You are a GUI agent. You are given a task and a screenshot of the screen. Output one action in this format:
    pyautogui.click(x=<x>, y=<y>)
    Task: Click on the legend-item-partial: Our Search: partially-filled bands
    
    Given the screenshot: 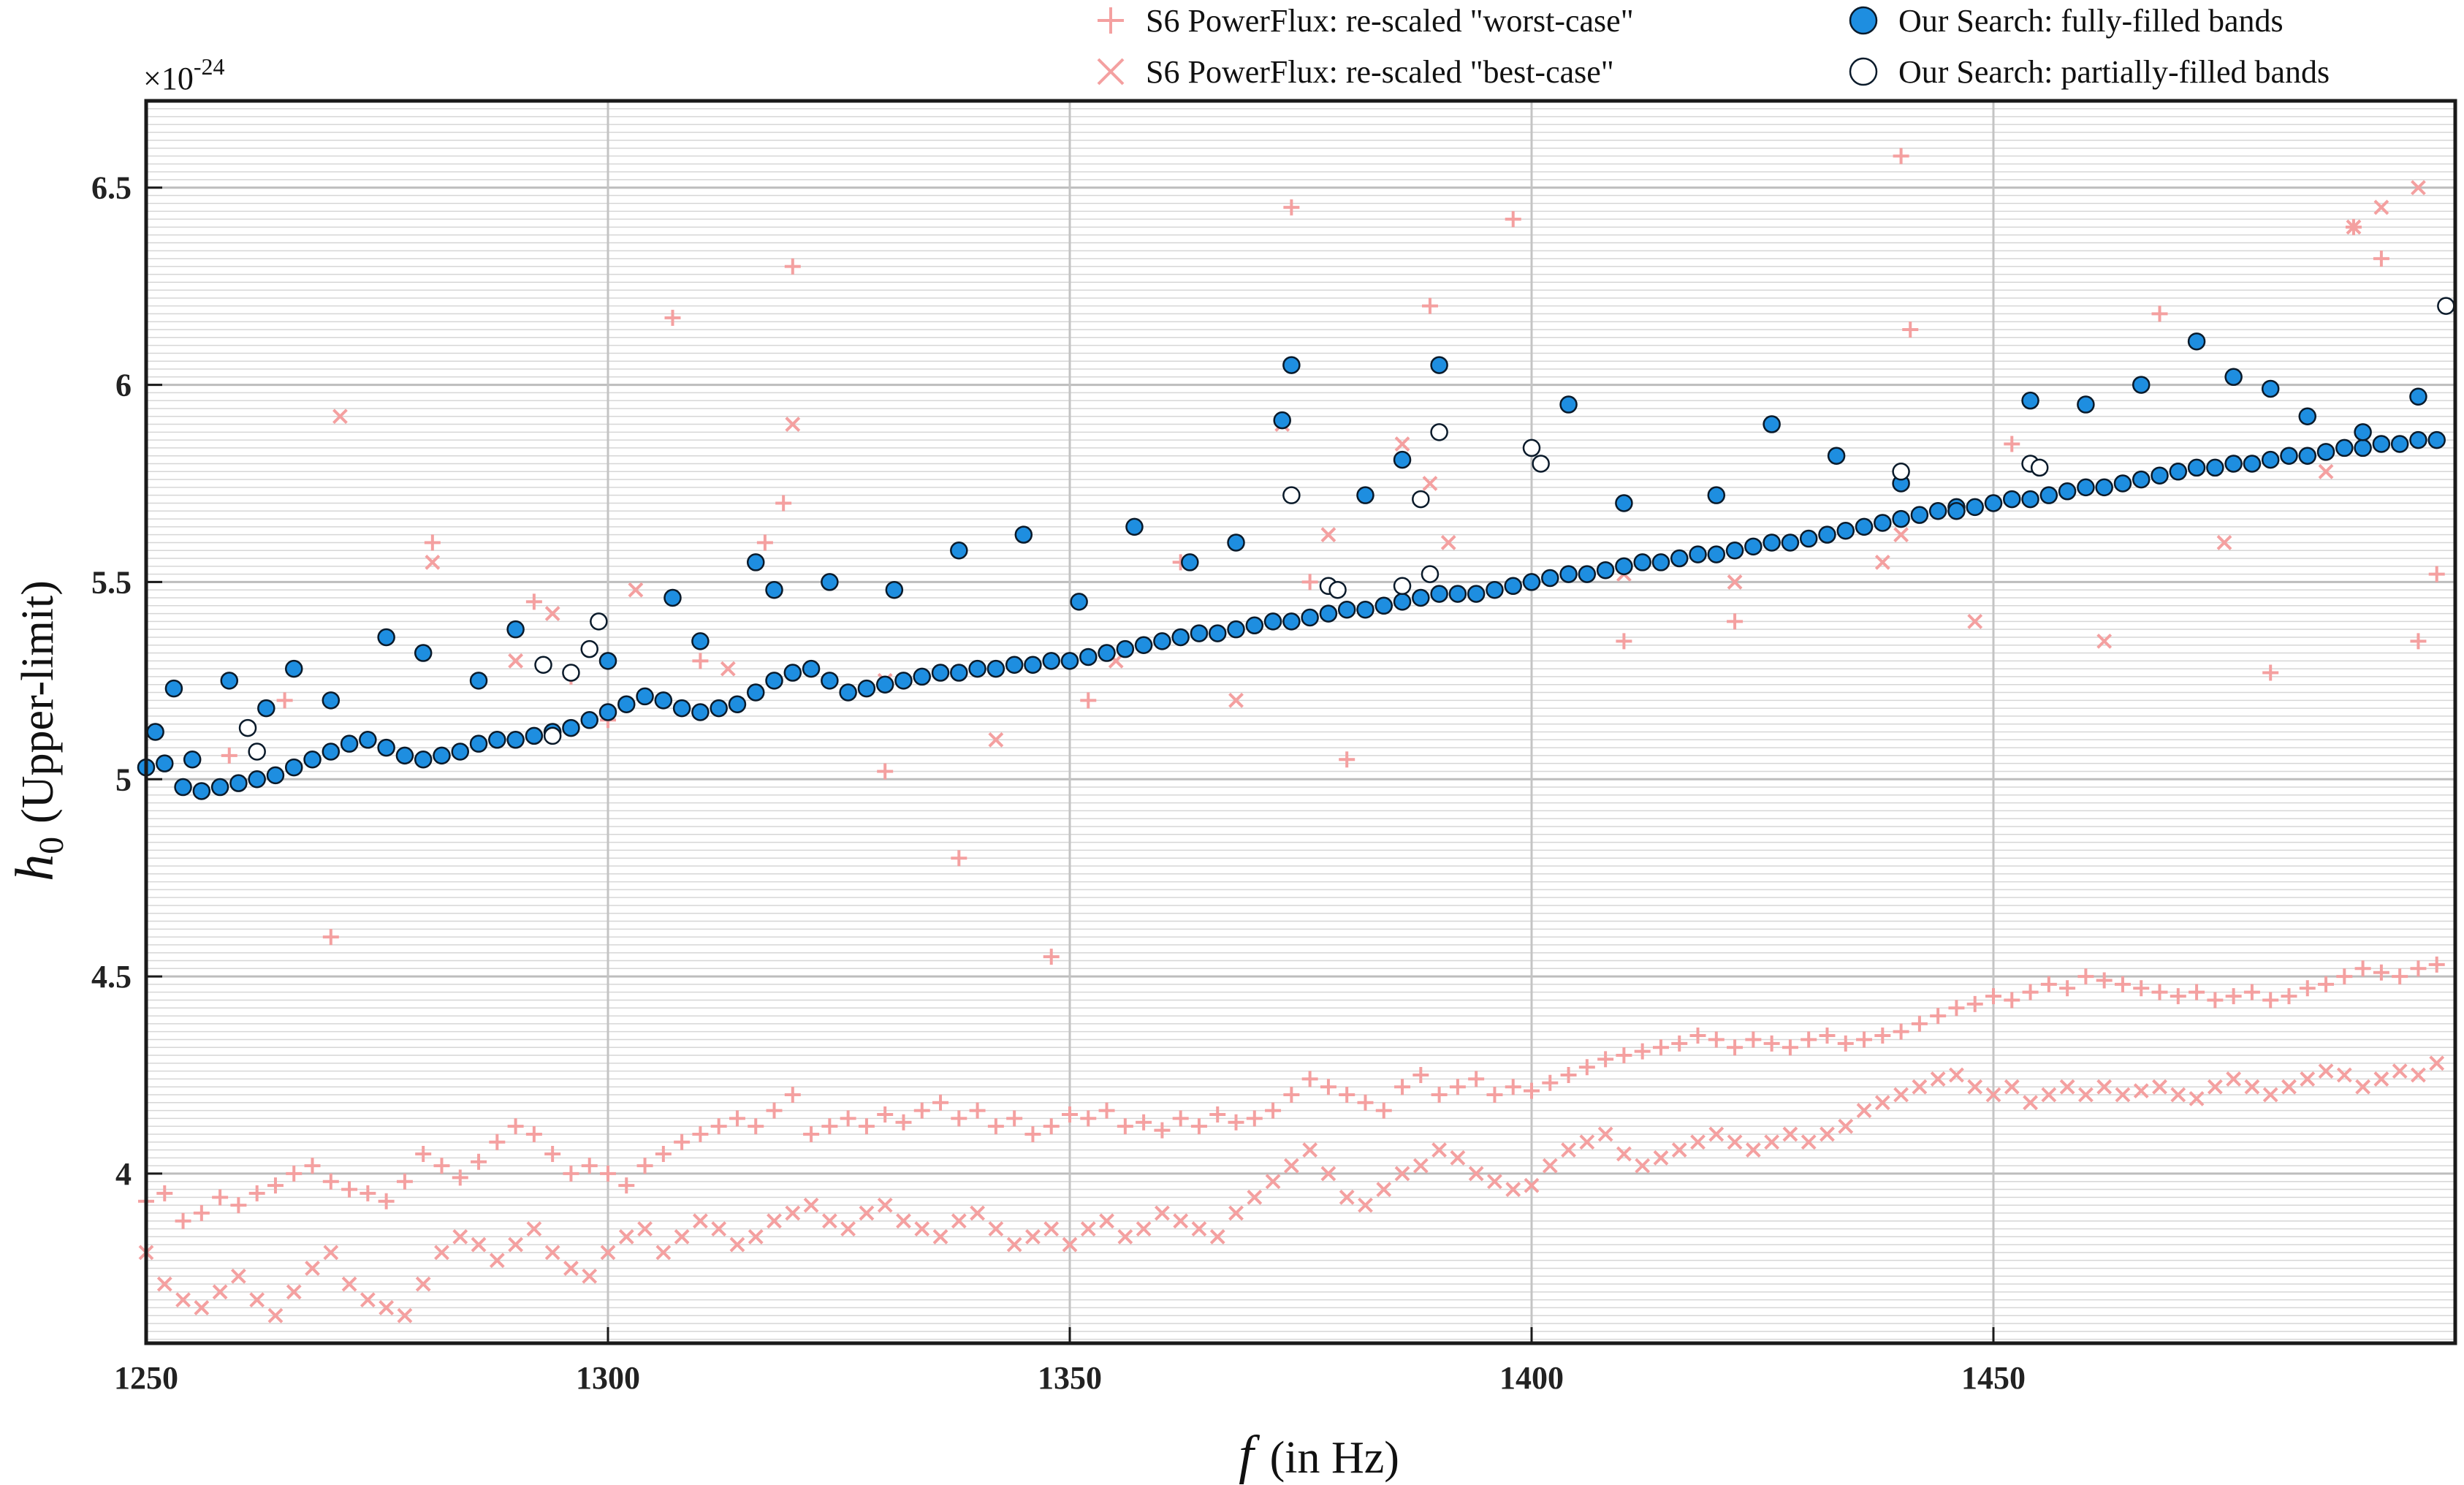 What is the action you would take?
    pyautogui.click(x=2089, y=72)
    